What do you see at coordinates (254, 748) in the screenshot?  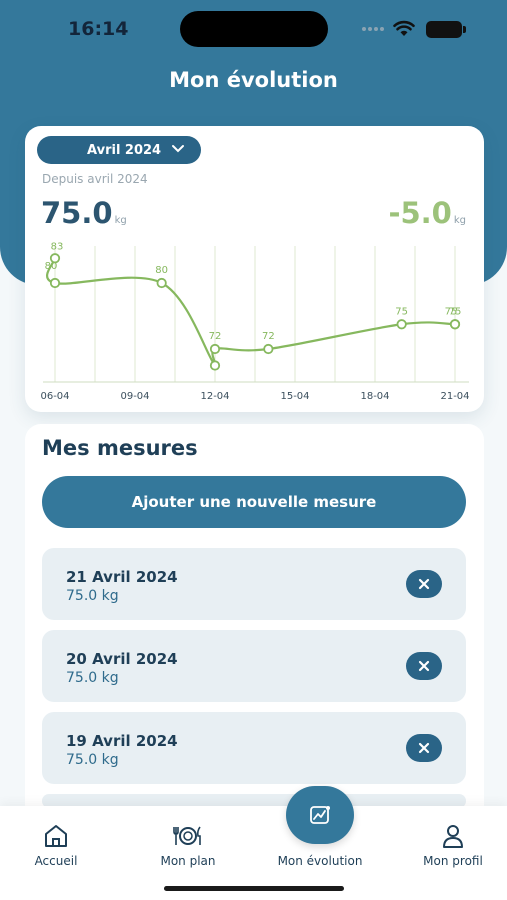 I see `measure-item: 19 Avril 2024 75.0 kg` at bounding box center [254, 748].